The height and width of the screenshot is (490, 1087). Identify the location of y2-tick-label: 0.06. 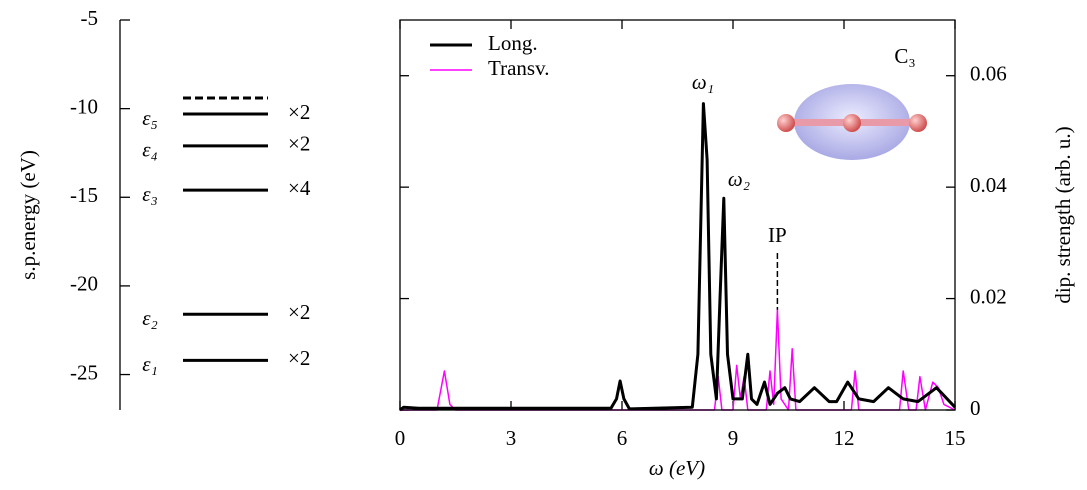
(988, 74).